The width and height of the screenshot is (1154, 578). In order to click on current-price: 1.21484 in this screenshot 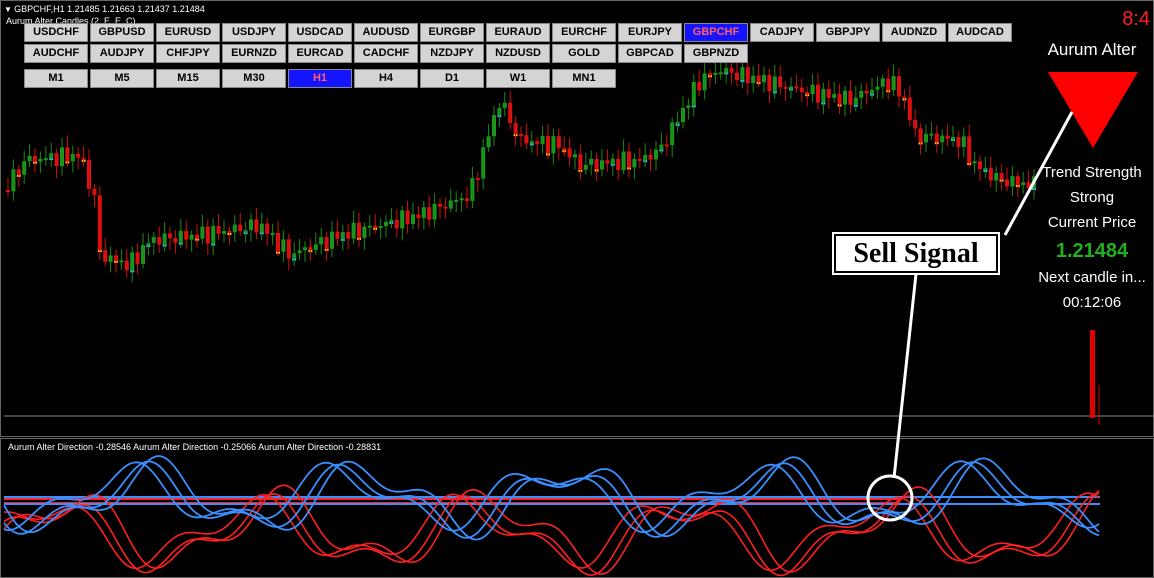, I will do `click(1092, 251)`.